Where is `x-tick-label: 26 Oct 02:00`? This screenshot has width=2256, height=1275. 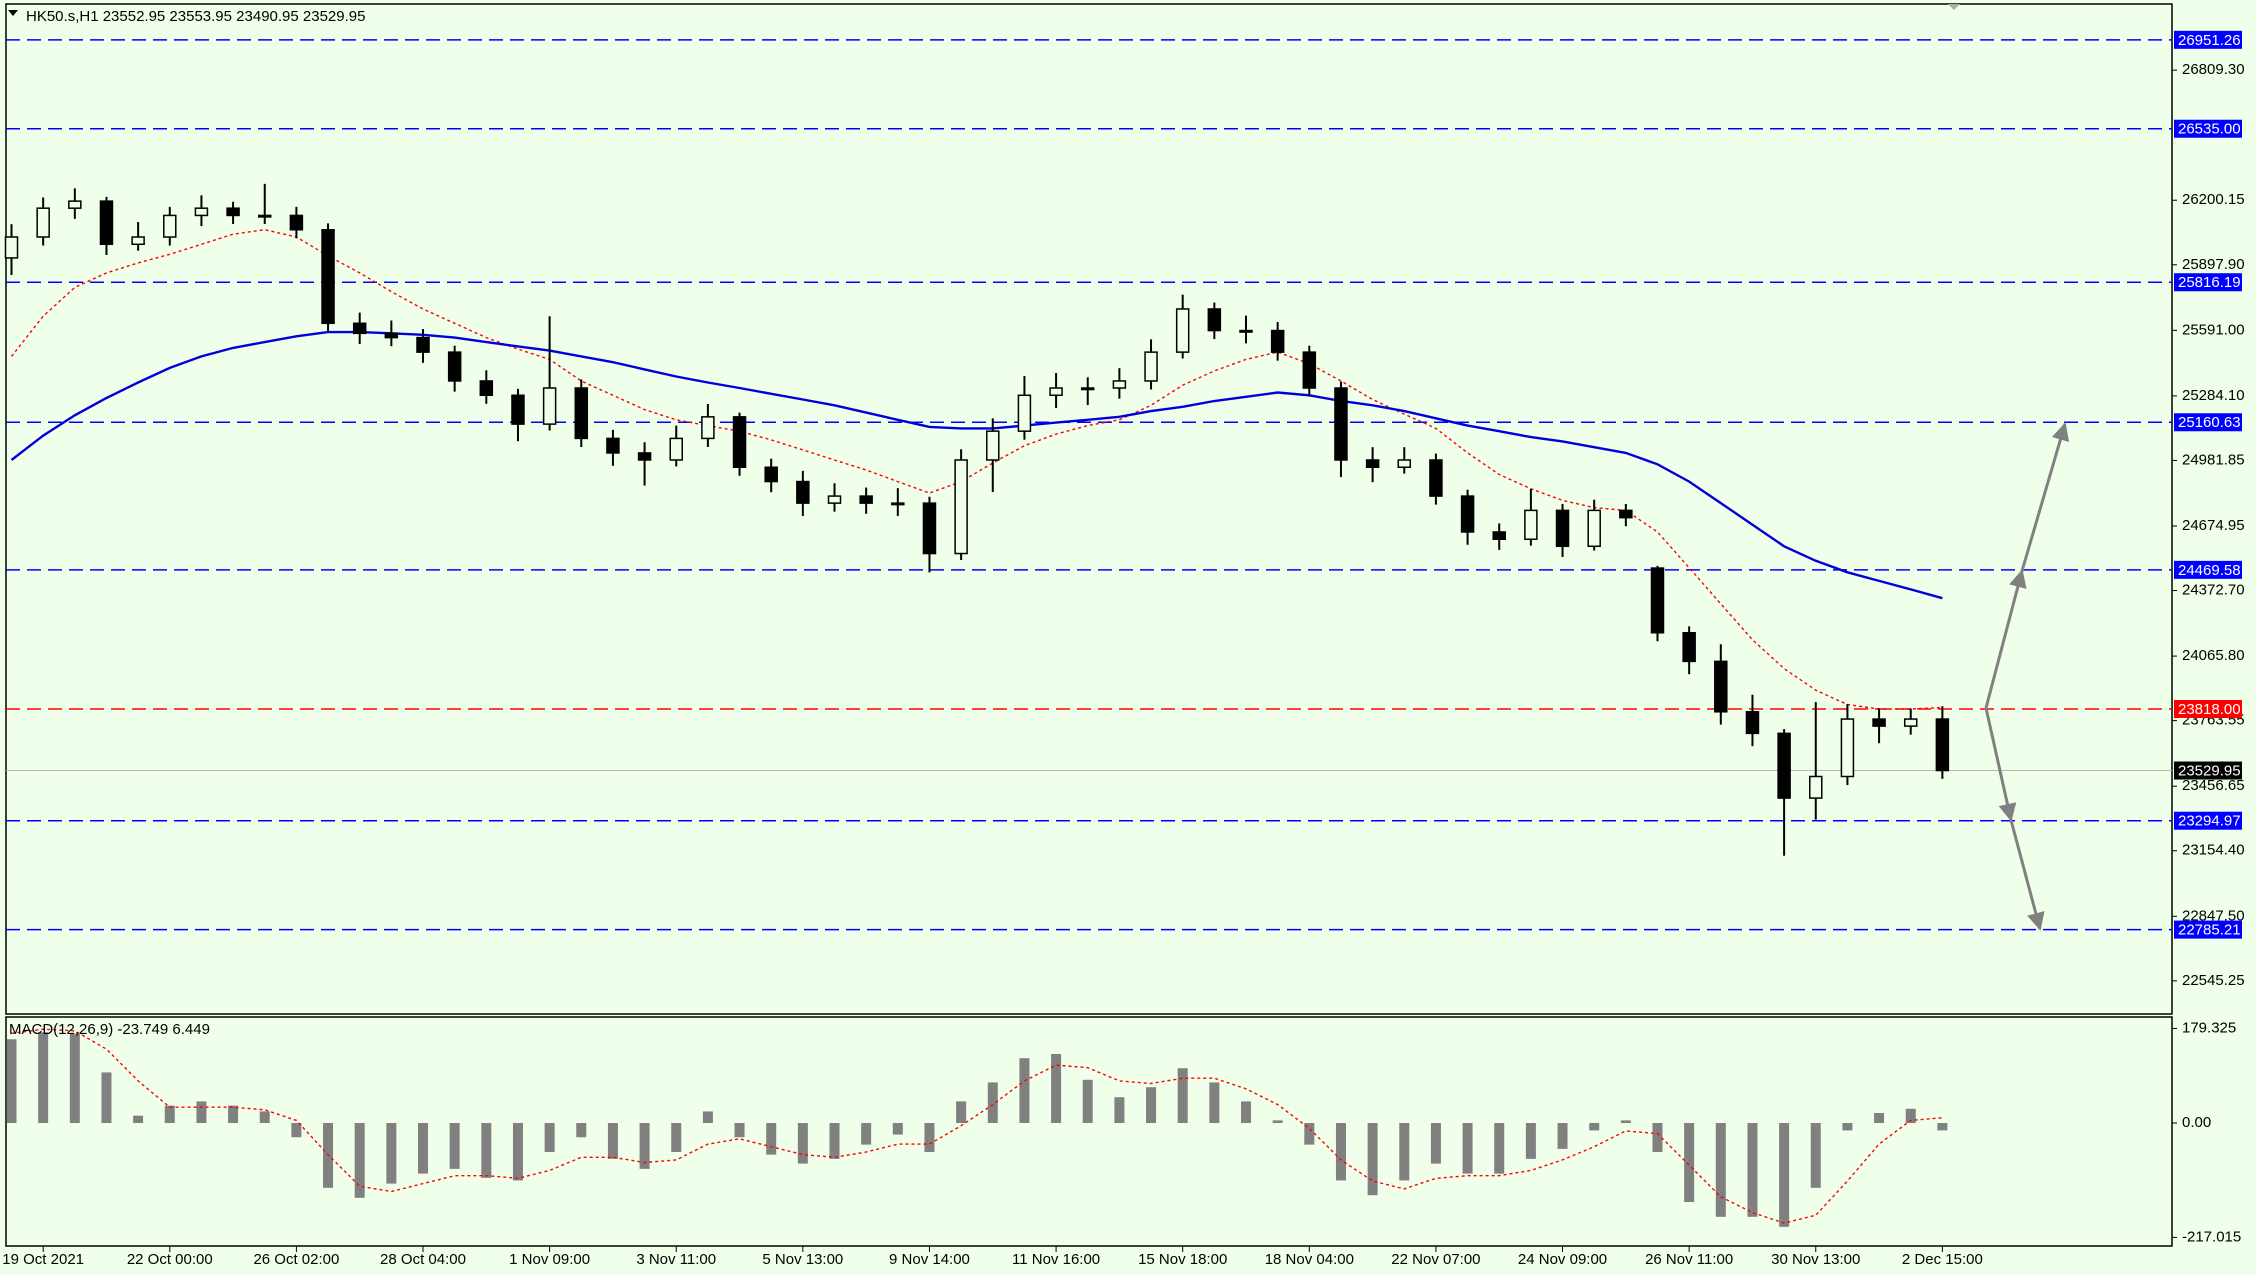 x-tick-label: 26 Oct 02:00 is located at coordinates (296, 1259).